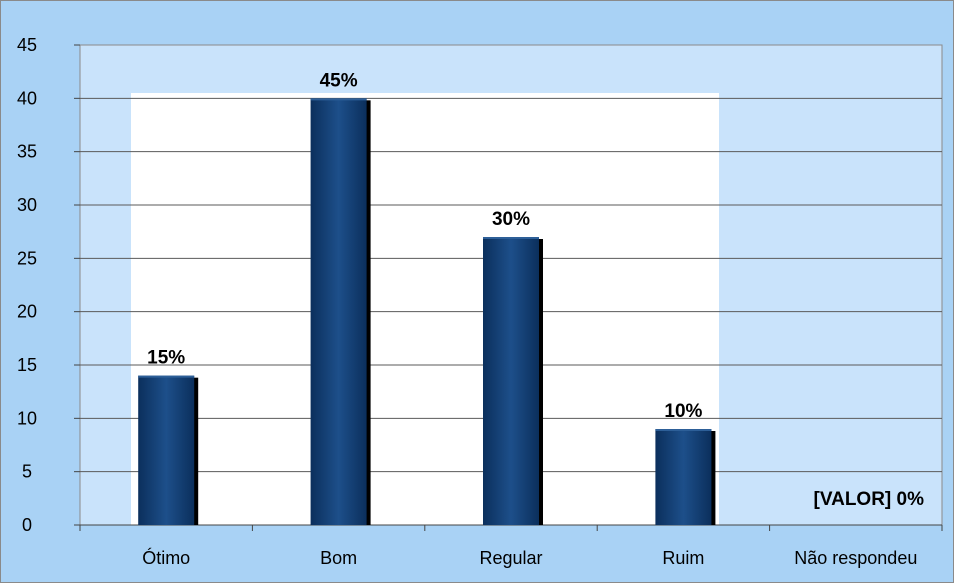  What do you see at coordinates (511, 546) in the screenshot?
I see `x-axis: Ótimo Bom Regular Ruim Não respondeu` at bounding box center [511, 546].